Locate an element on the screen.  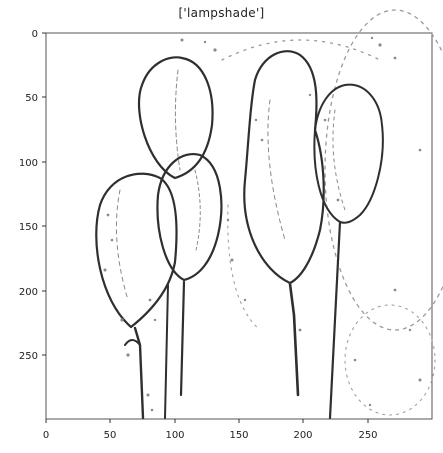
stand-right-middle is located at coordinates (294, 339).